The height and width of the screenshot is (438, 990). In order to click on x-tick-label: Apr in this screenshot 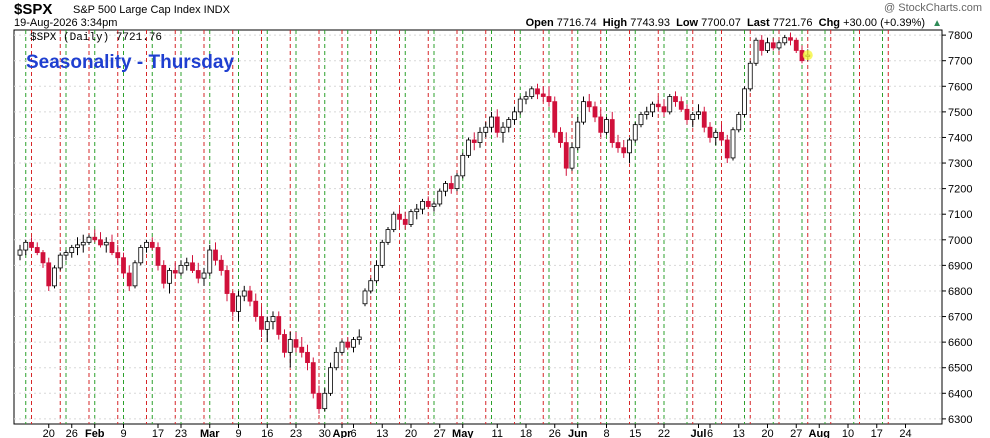, I will do `click(343, 433)`.